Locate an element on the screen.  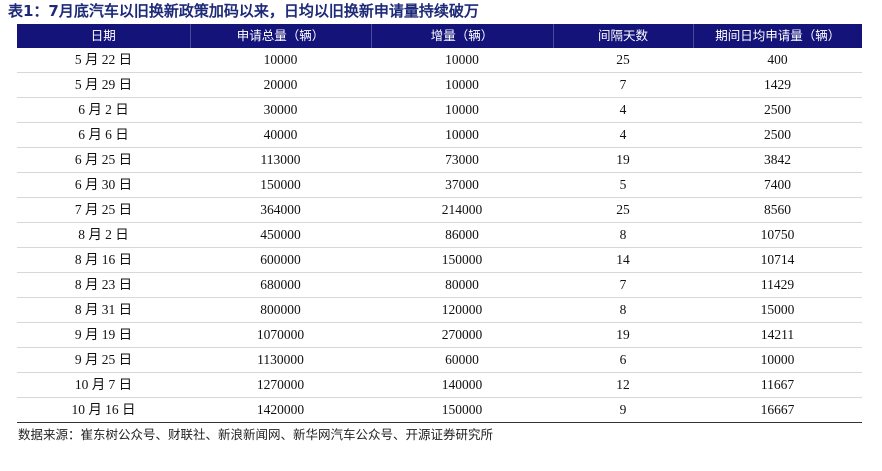
table-row: 10 月 7 日 1270000 140000 12 11667 is located at coordinates (439, 385).